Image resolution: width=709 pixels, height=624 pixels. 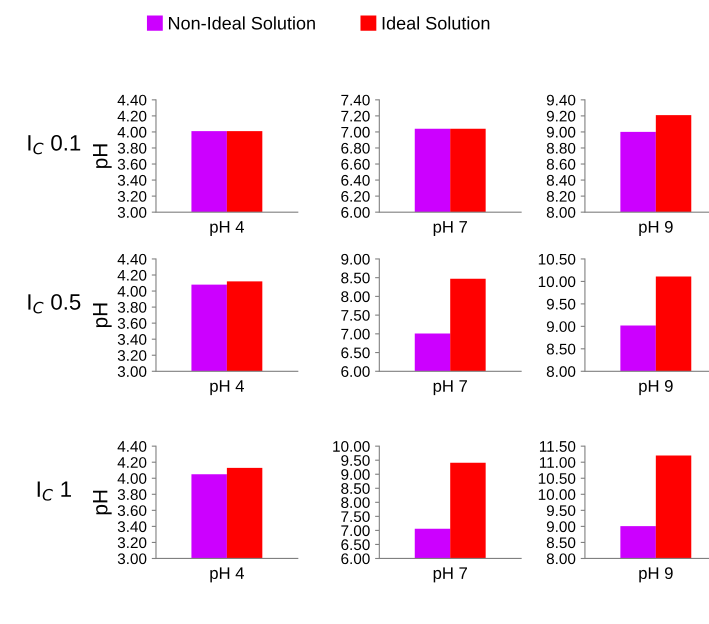 What do you see at coordinates (561, 148) in the screenshot?
I see `y-tick-label: 8.80` at bounding box center [561, 148].